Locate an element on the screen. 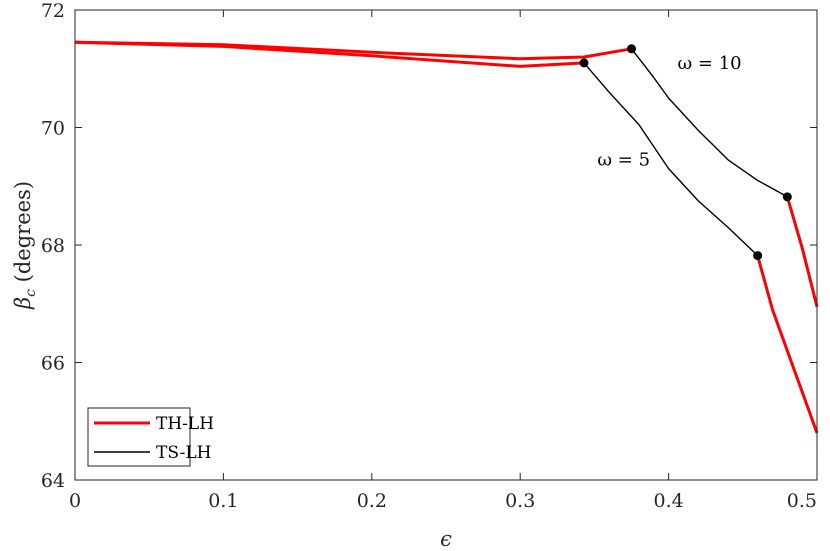  x-tick-label: 0.5 is located at coordinates (802, 501).